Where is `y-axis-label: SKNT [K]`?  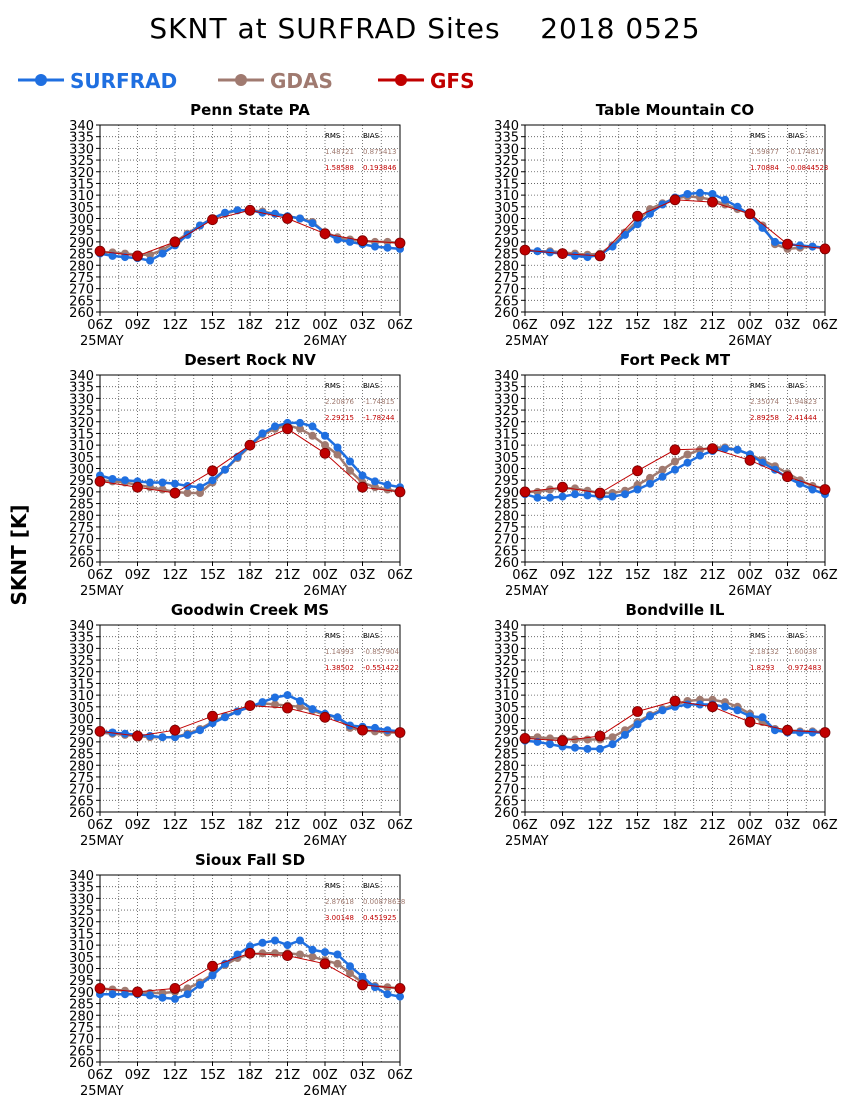
y-axis-label: SKNT [K] is located at coordinates (19, 554).